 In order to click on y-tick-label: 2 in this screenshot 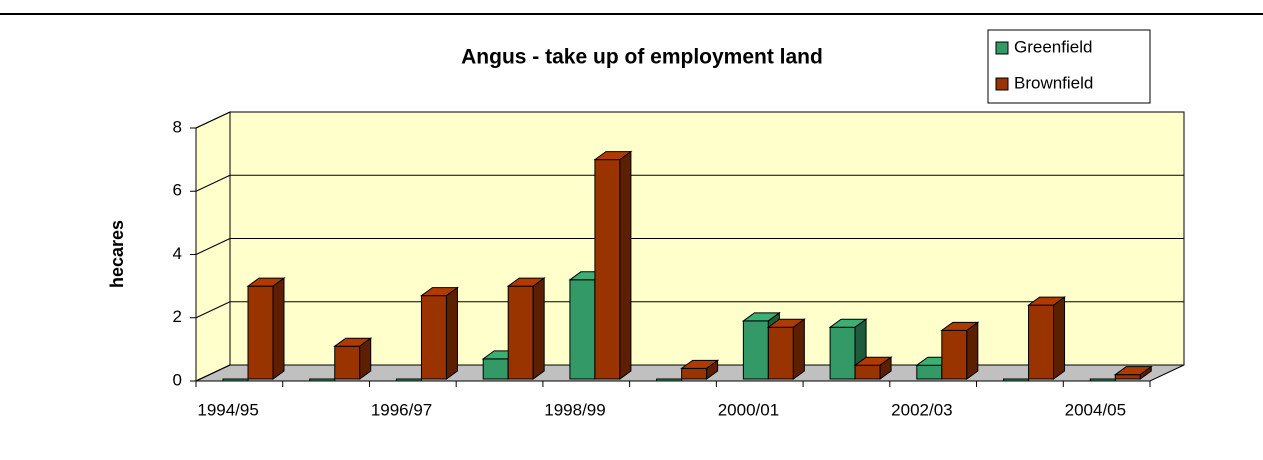, I will do `click(177, 316)`.